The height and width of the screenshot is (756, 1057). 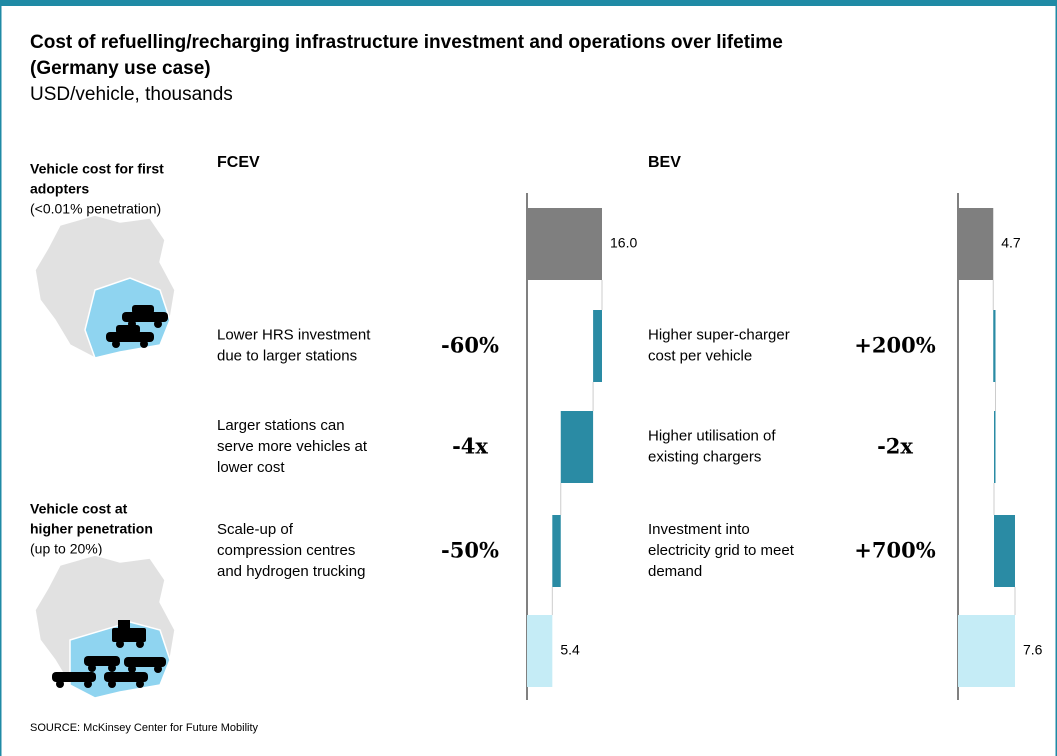 I want to click on side-heading: Vehicle cost at, so click(x=79, y=509).